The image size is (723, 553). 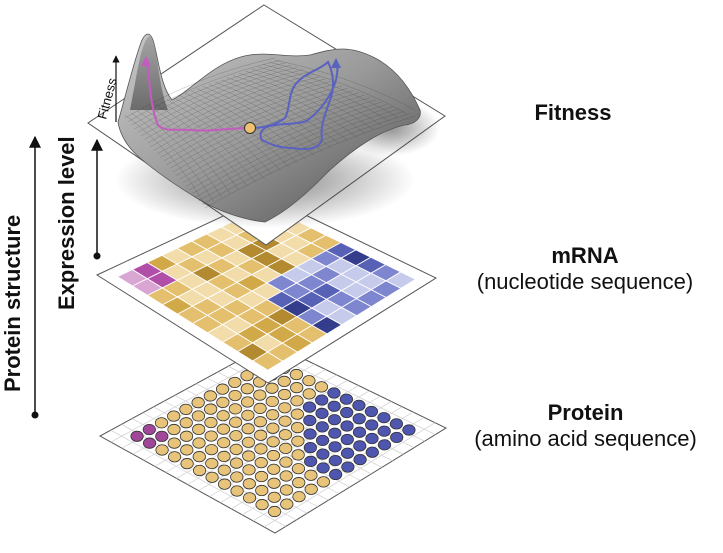 I want to click on mrna-title: mRNA, so click(x=585, y=255).